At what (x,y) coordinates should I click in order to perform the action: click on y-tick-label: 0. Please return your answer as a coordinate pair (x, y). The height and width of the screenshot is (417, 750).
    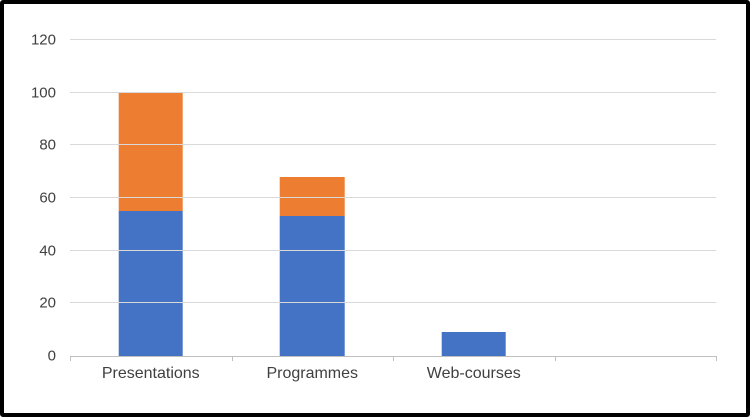
    Looking at the image, I should click on (51, 356).